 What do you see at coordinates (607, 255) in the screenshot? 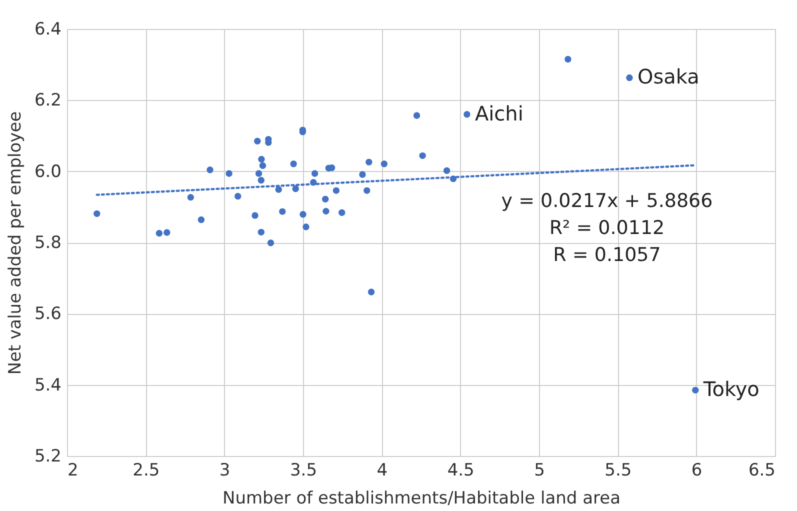
I see `annotation: R = 0.1057` at bounding box center [607, 255].